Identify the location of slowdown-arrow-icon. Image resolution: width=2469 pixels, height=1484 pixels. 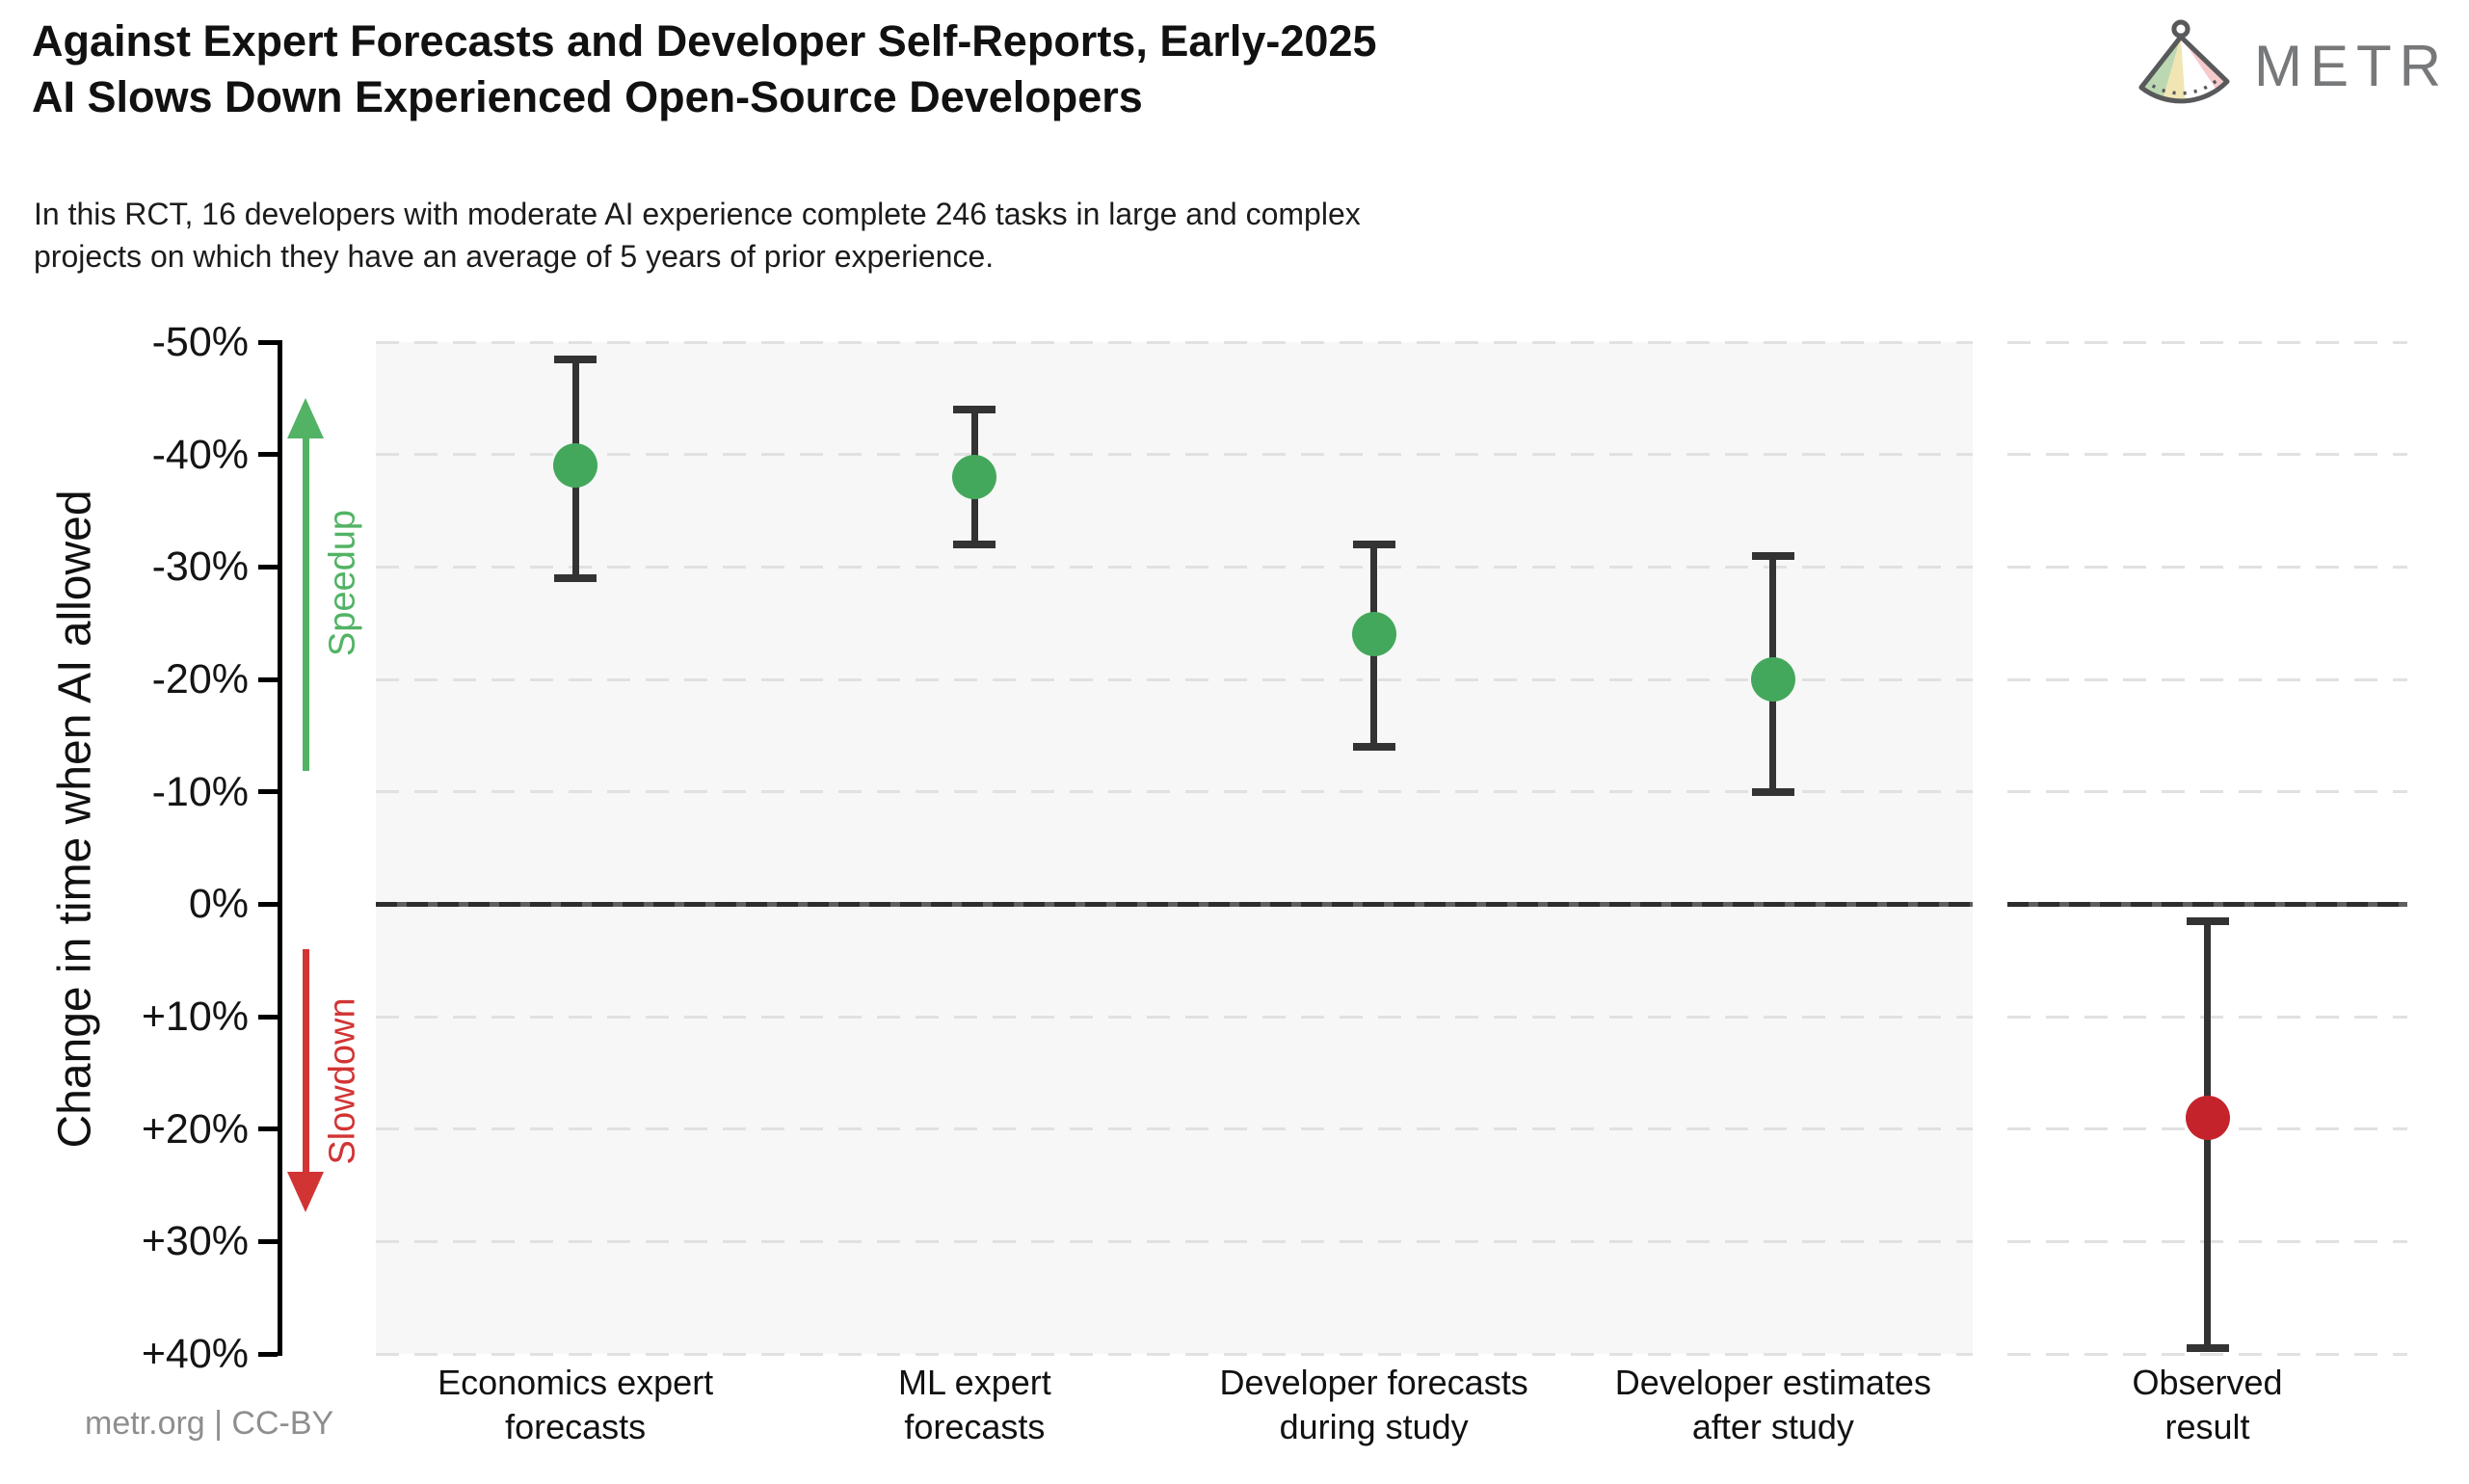
(305, 1192).